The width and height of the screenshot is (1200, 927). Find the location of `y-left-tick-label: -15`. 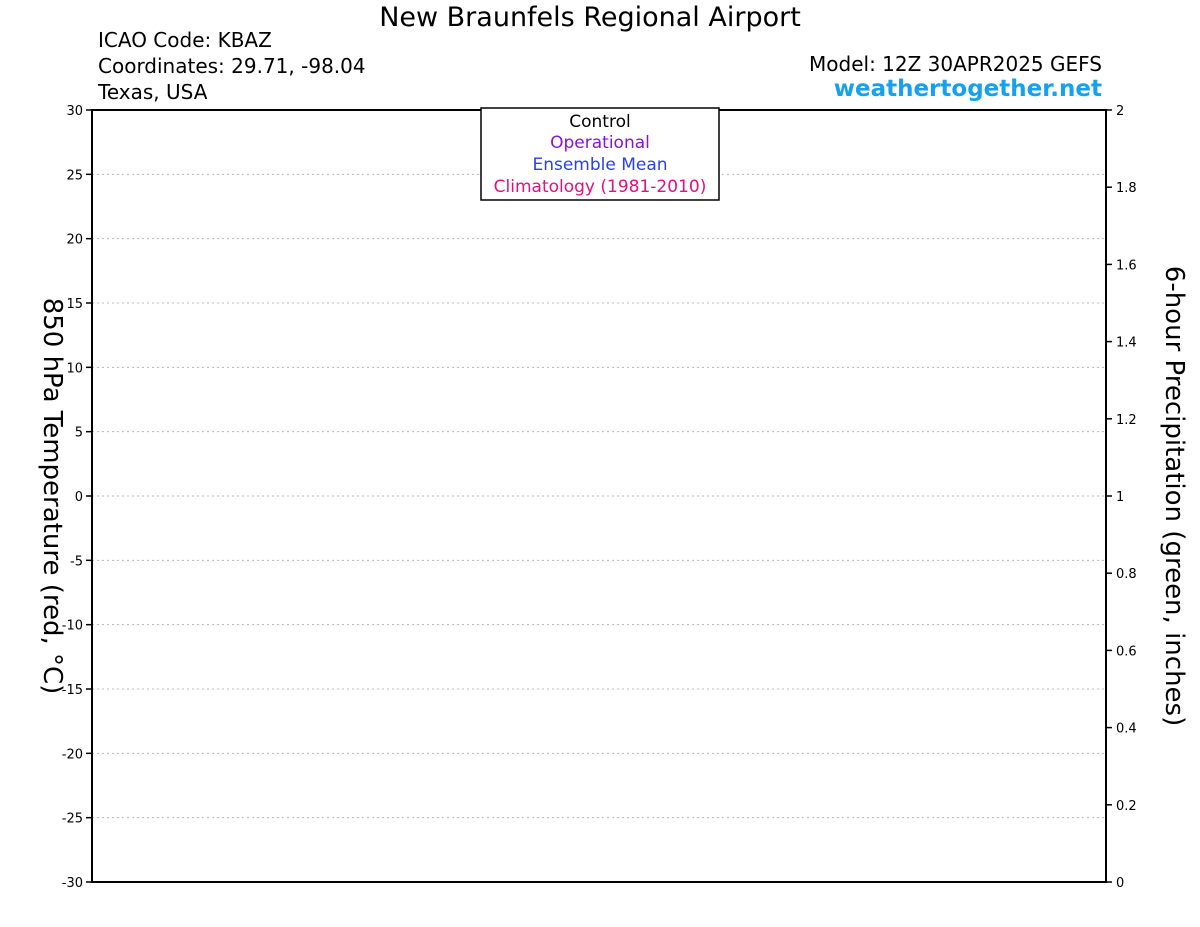

y-left-tick-label: -15 is located at coordinates (72, 690).